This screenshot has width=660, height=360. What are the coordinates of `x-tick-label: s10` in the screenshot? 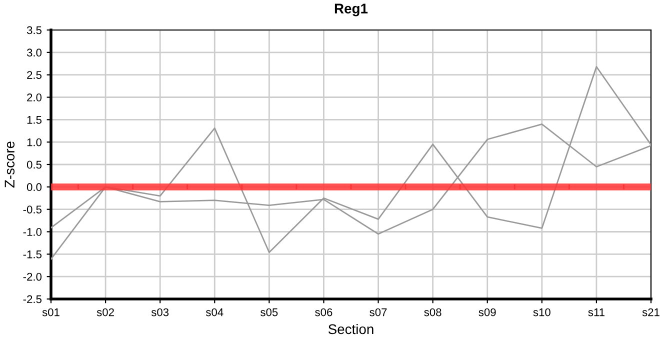 It's located at (541, 312).